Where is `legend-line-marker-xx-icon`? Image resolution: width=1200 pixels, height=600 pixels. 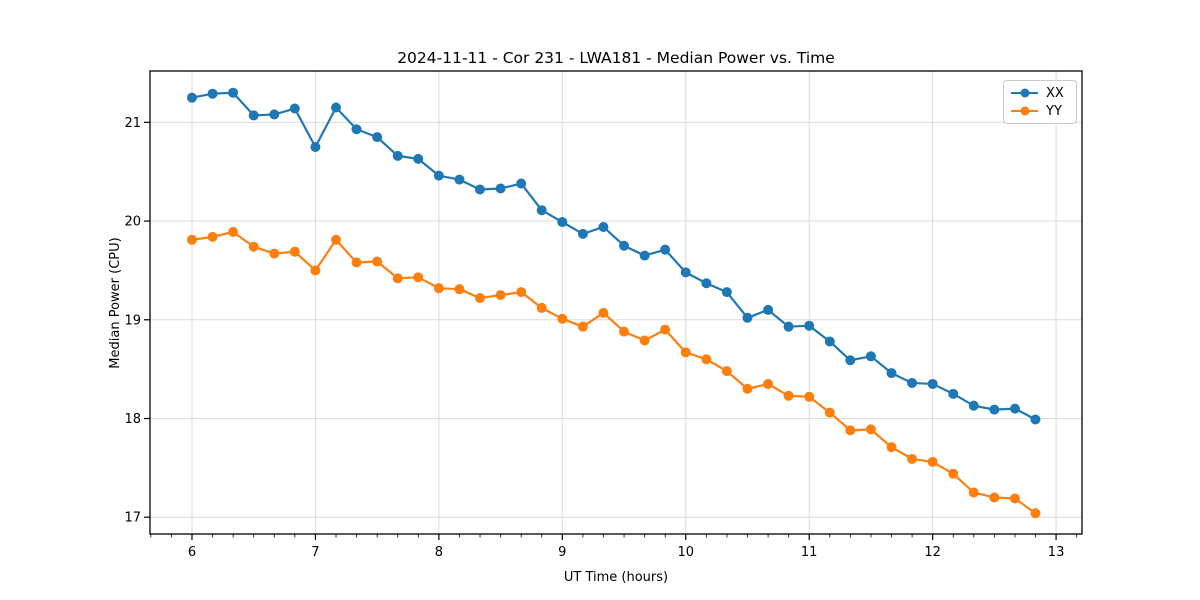 legend-line-marker-xx-icon is located at coordinates (1024, 93).